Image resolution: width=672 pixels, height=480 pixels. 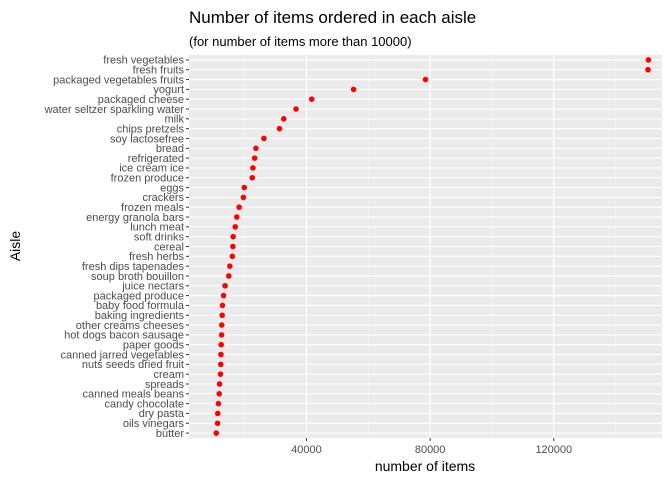 What do you see at coordinates (159, 71) in the screenshot?
I see `y-tick-label: fresh fruits` at bounding box center [159, 71].